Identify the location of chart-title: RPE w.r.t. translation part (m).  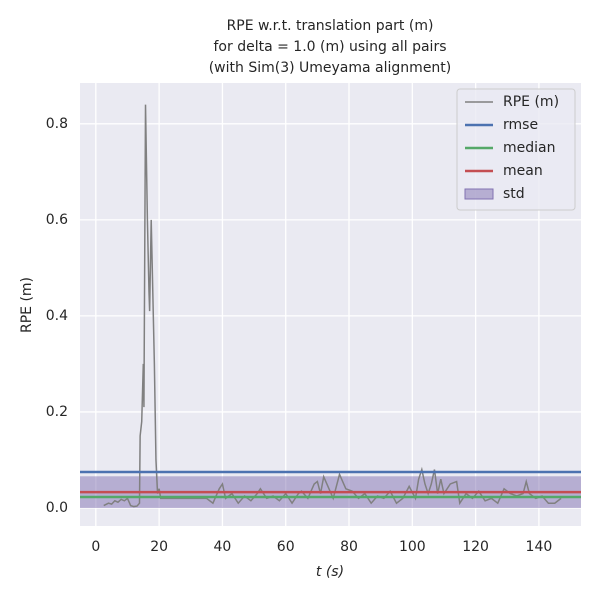
(330, 26).